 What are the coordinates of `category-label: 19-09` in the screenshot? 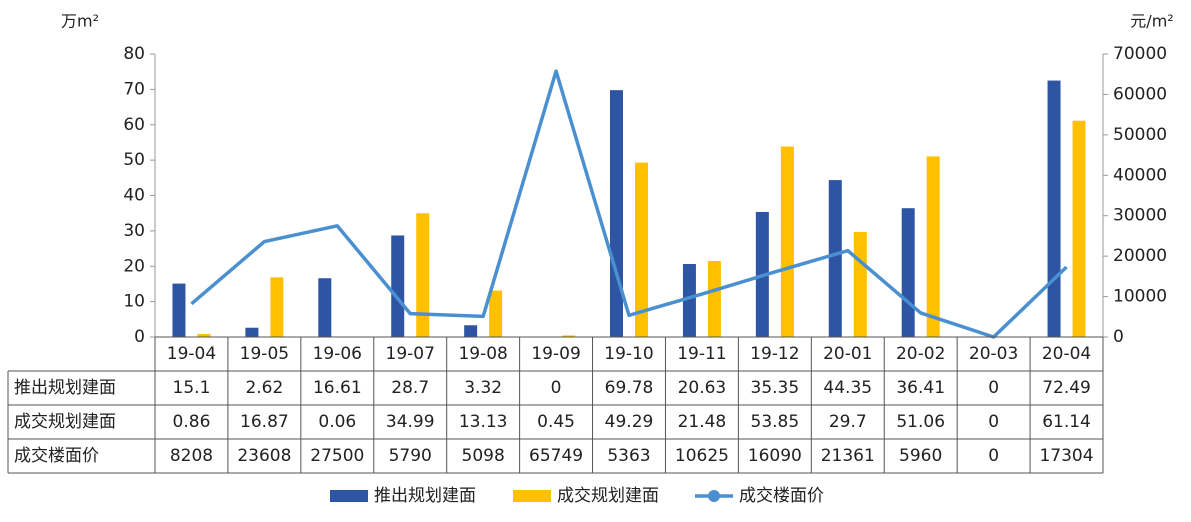 It's located at (555, 354).